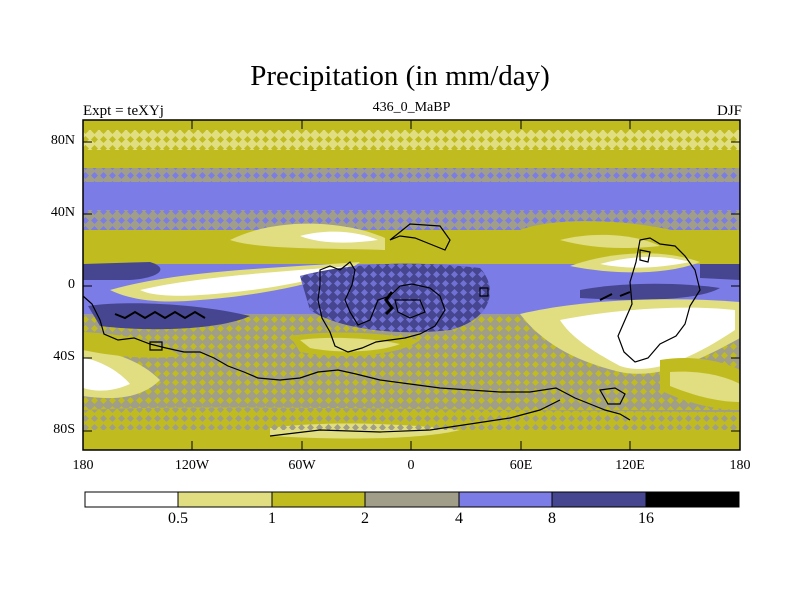 This screenshot has height=600, width=800. What do you see at coordinates (192, 465) in the screenshot?
I see `lon-label-120w: 120W` at bounding box center [192, 465].